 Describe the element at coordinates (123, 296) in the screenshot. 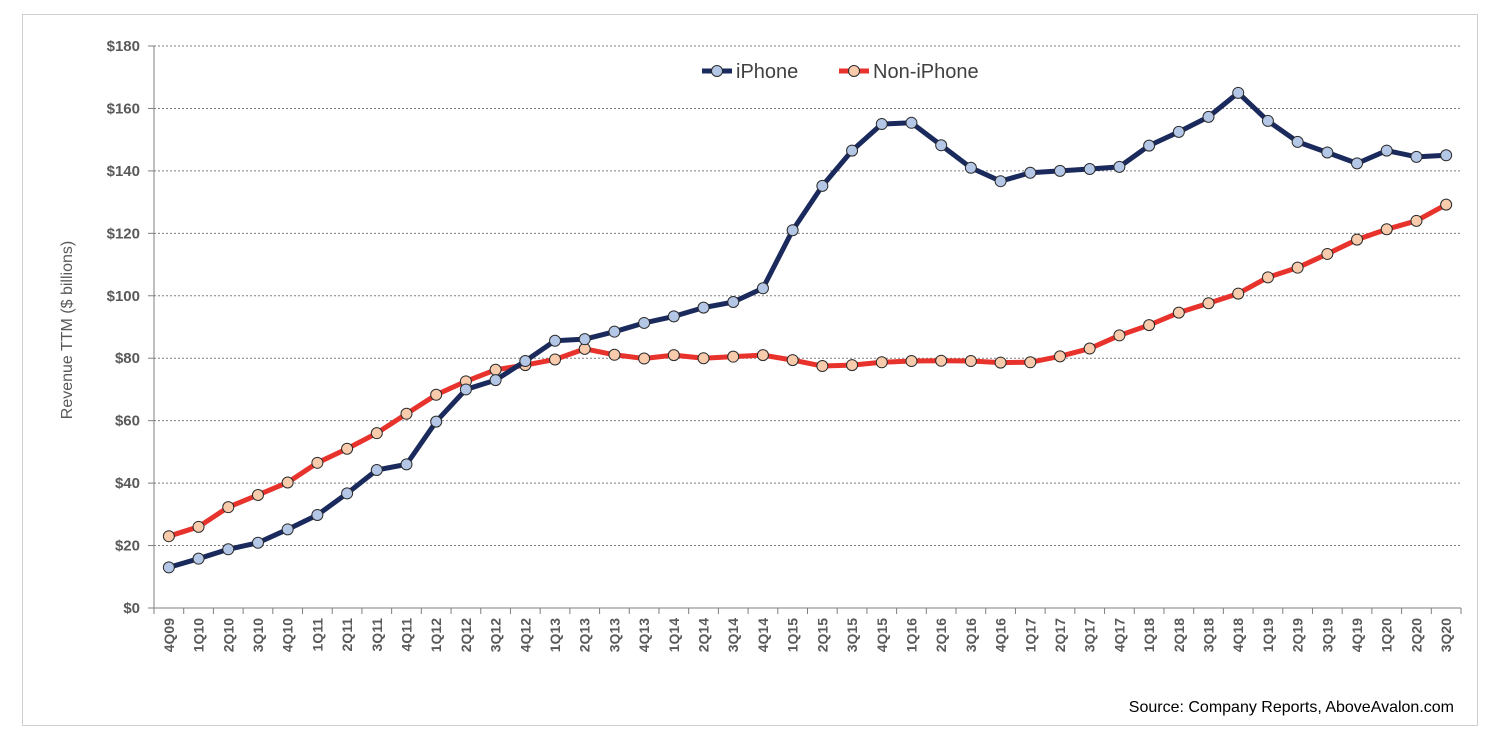

I see `y-tick-label: $100` at that location.